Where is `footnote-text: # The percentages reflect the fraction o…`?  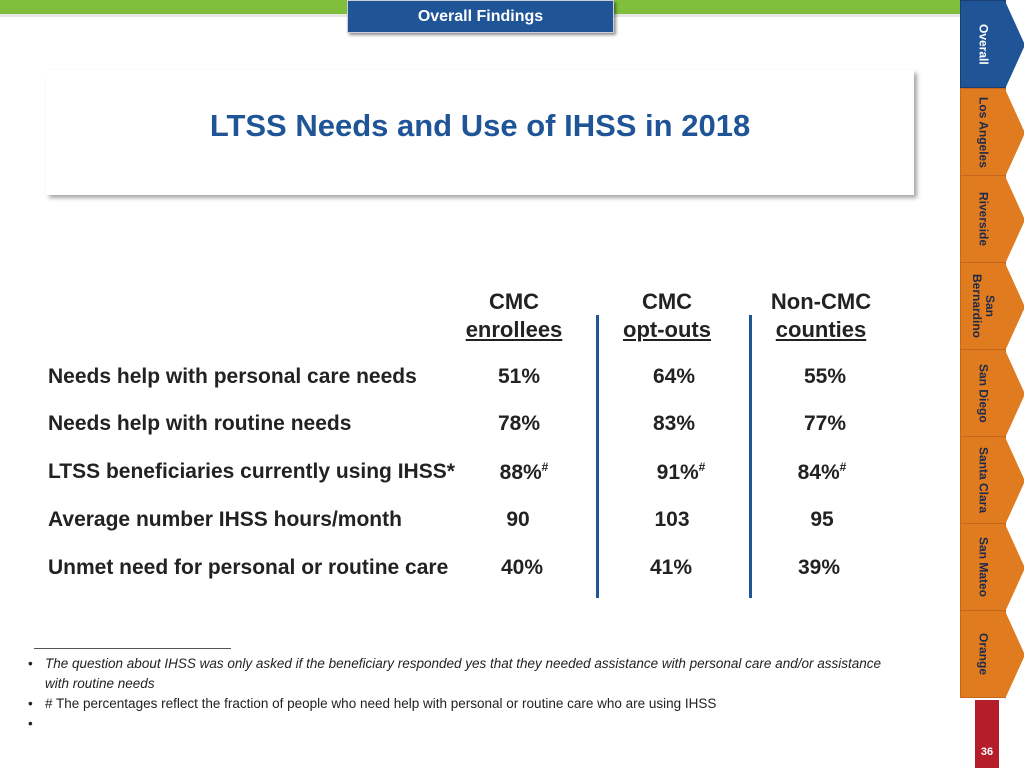
footnote-text: # The percentages reflect the fraction o… is located at coordinates (381, 703).